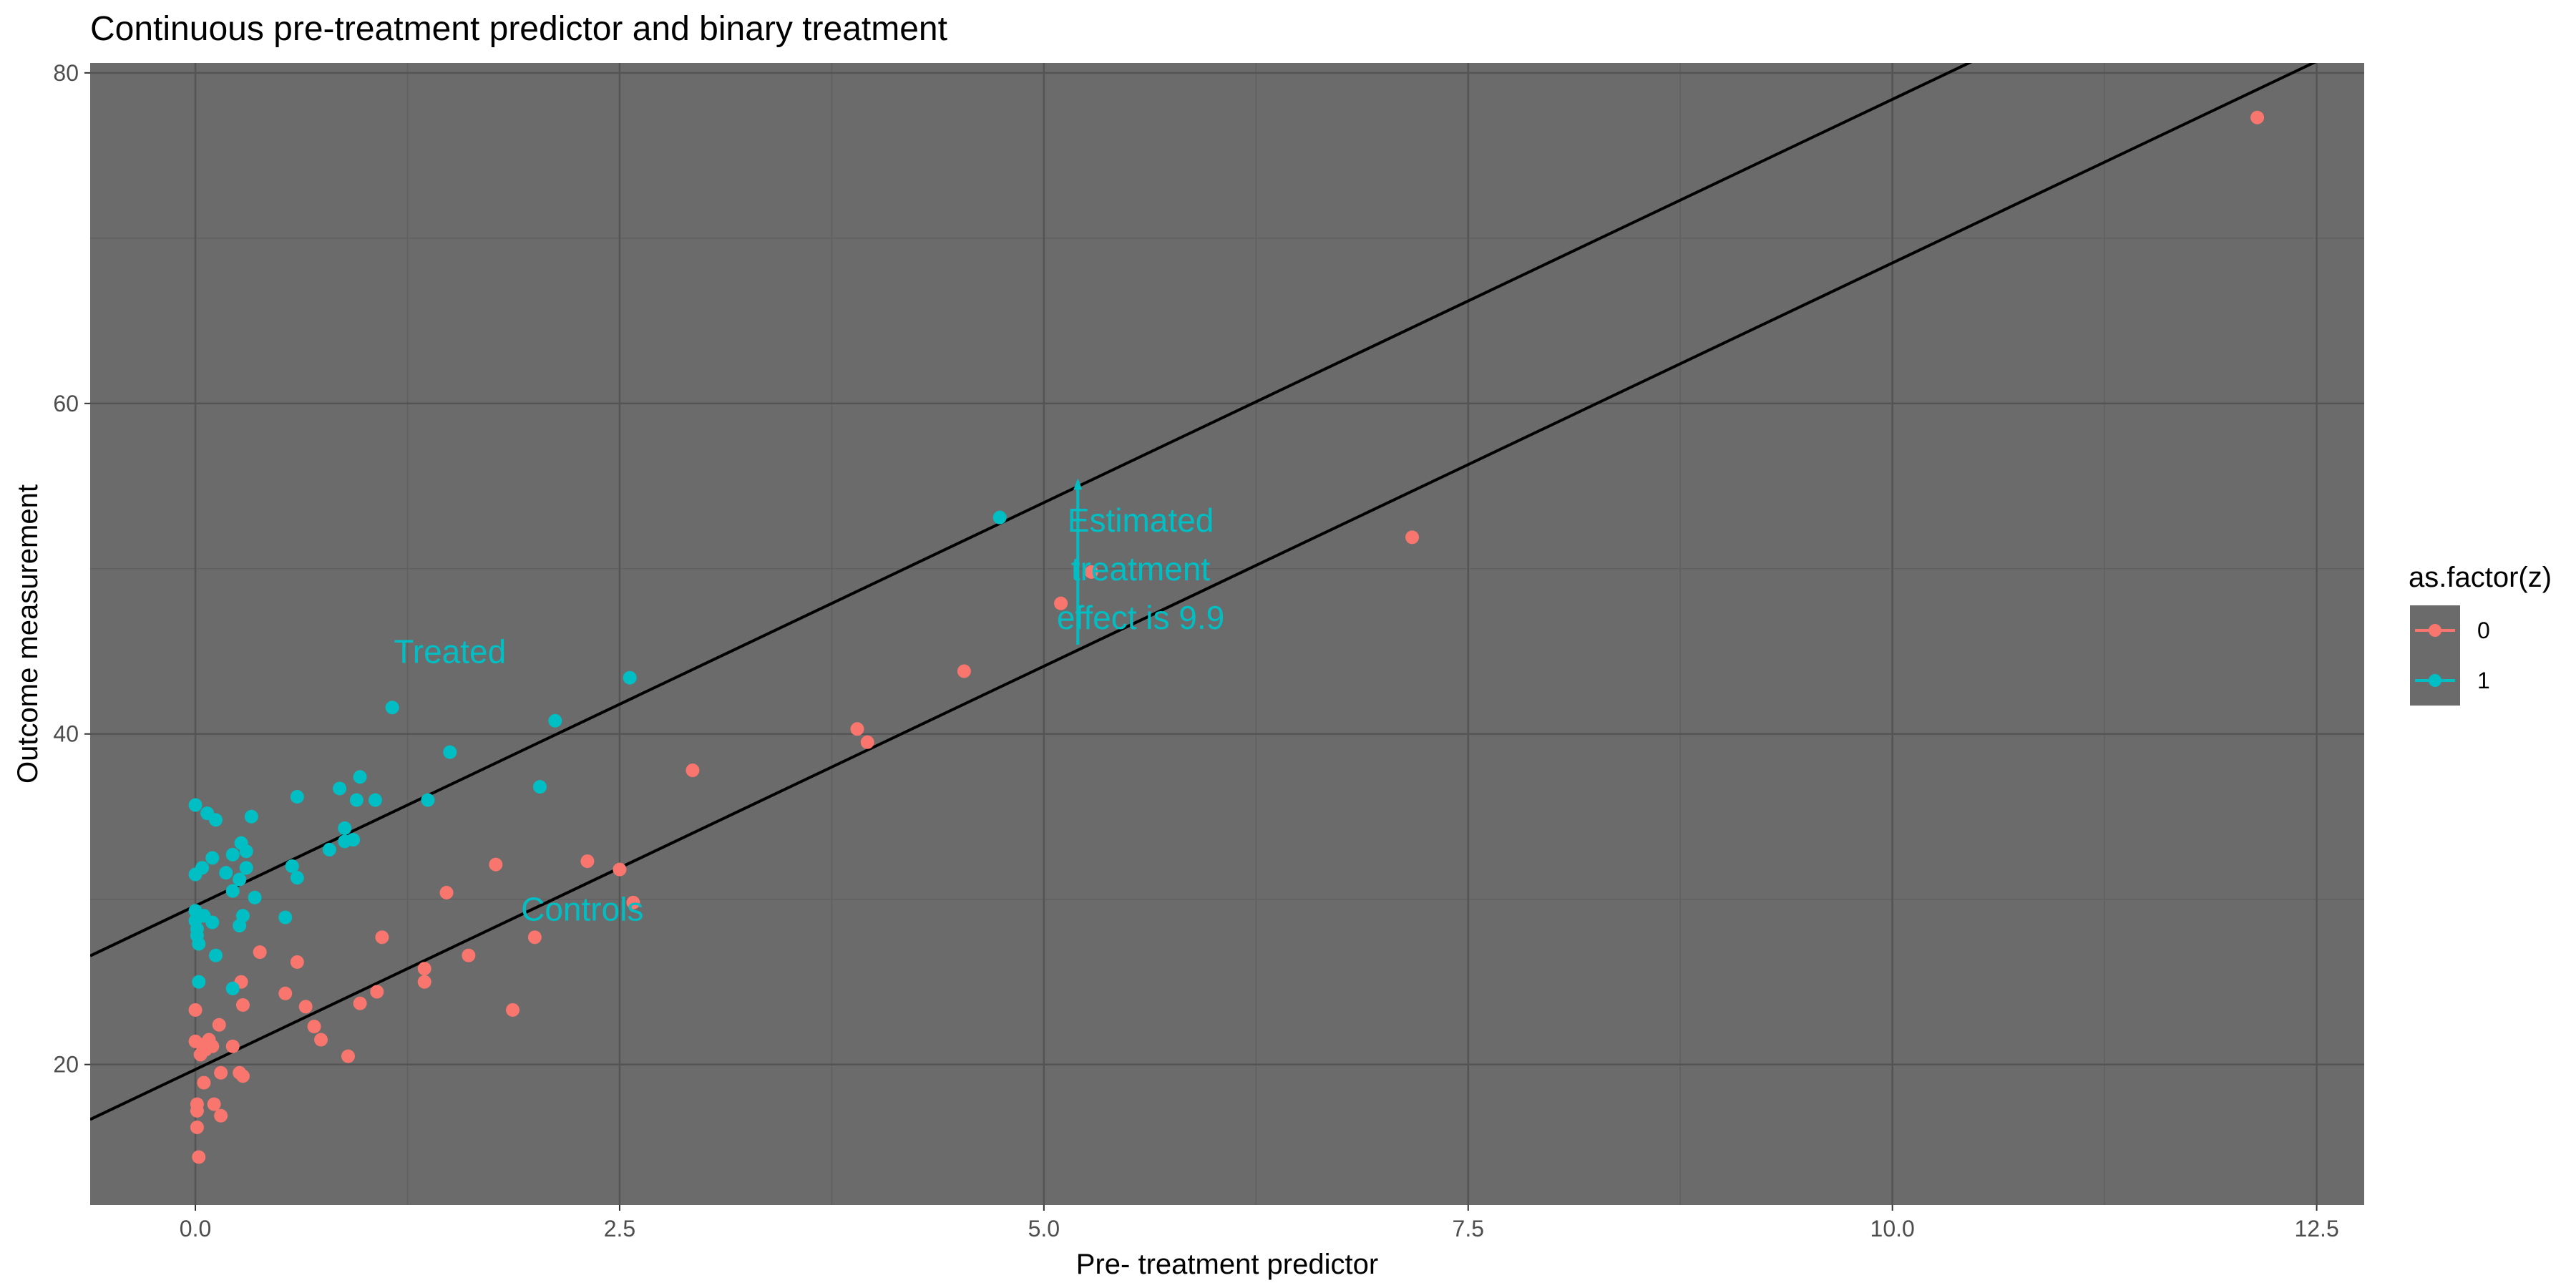  What do you see at coordinates (28, 634) in the screenshot?
I see `y-axis-title: Outcome measurement` at bounding box center [28, 634].